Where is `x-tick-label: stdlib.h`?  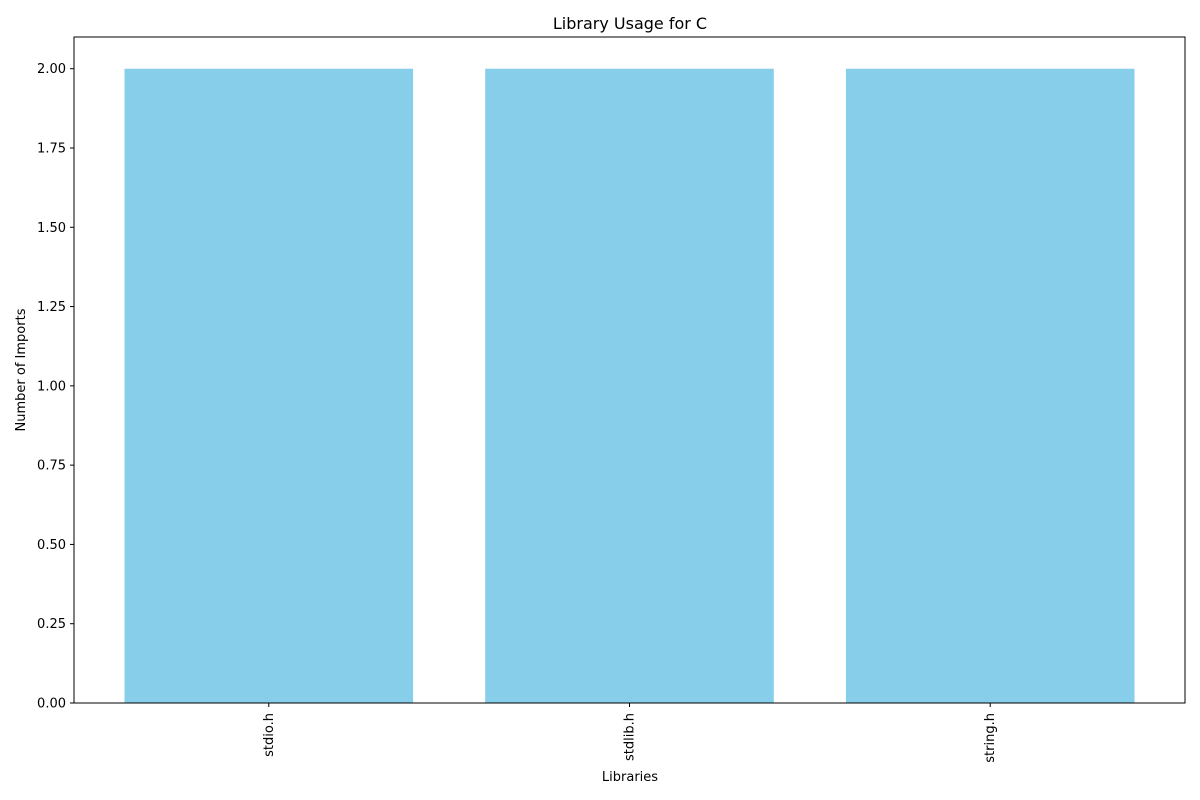 x-tick-label: stdlib.h is located at coordinates (630, 737).